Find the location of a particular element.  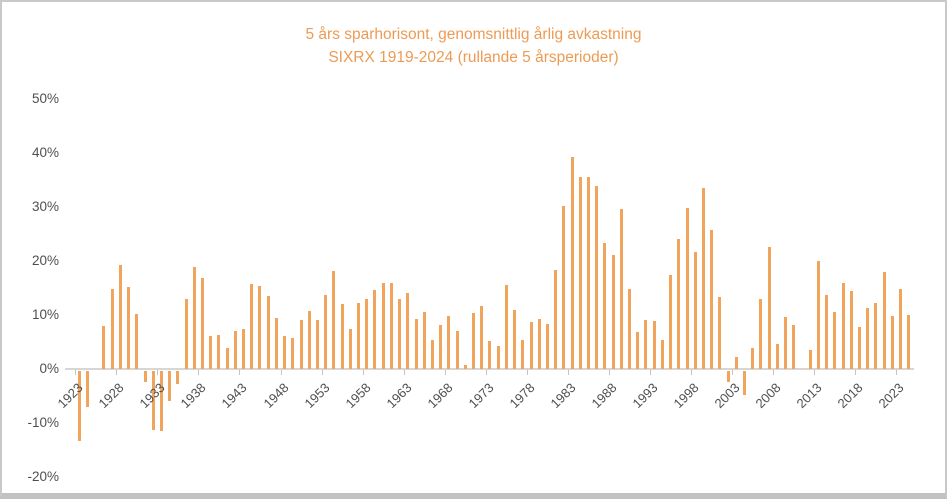

bar-1933 is located at coordinates (161, 401).